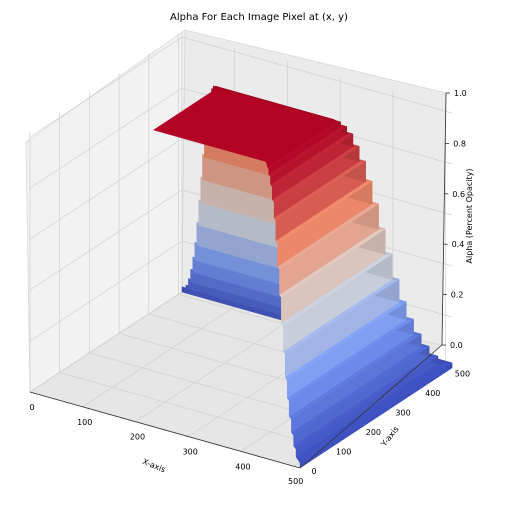  I want to click on z-tick-label: 0.6, so click(458, 194).